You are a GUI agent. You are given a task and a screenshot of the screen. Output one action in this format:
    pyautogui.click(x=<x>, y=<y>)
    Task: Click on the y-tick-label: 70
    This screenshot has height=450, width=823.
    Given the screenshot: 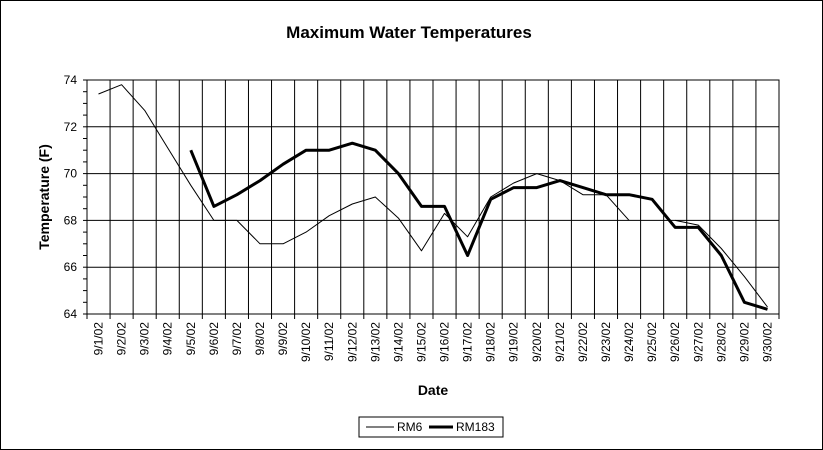 What is the action you would take?
    pyautogui.click(x=71, y=174)
    